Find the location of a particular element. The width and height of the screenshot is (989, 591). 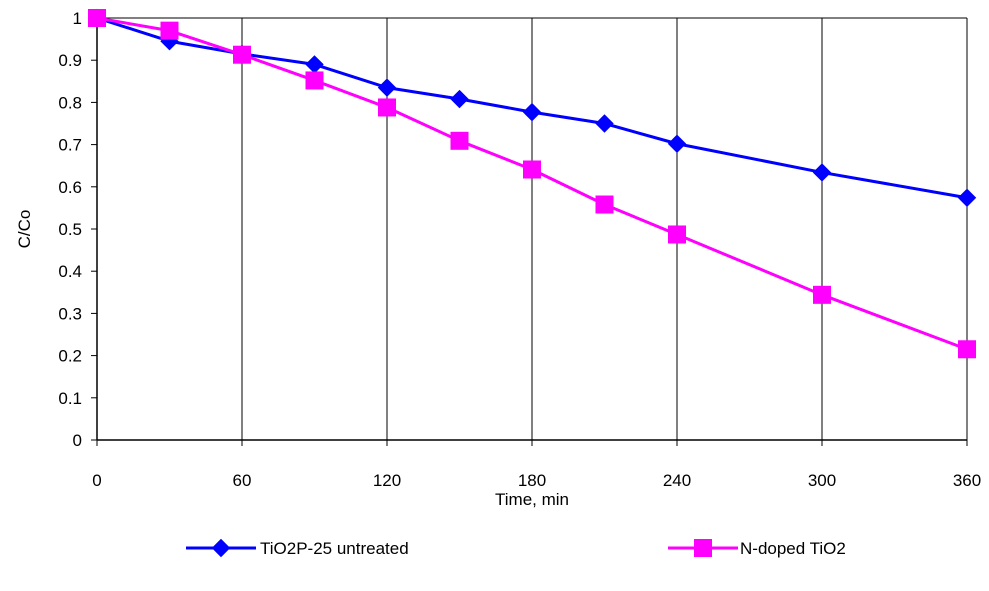

y-axis-title: C/Co is located at coordinates (24, 229).